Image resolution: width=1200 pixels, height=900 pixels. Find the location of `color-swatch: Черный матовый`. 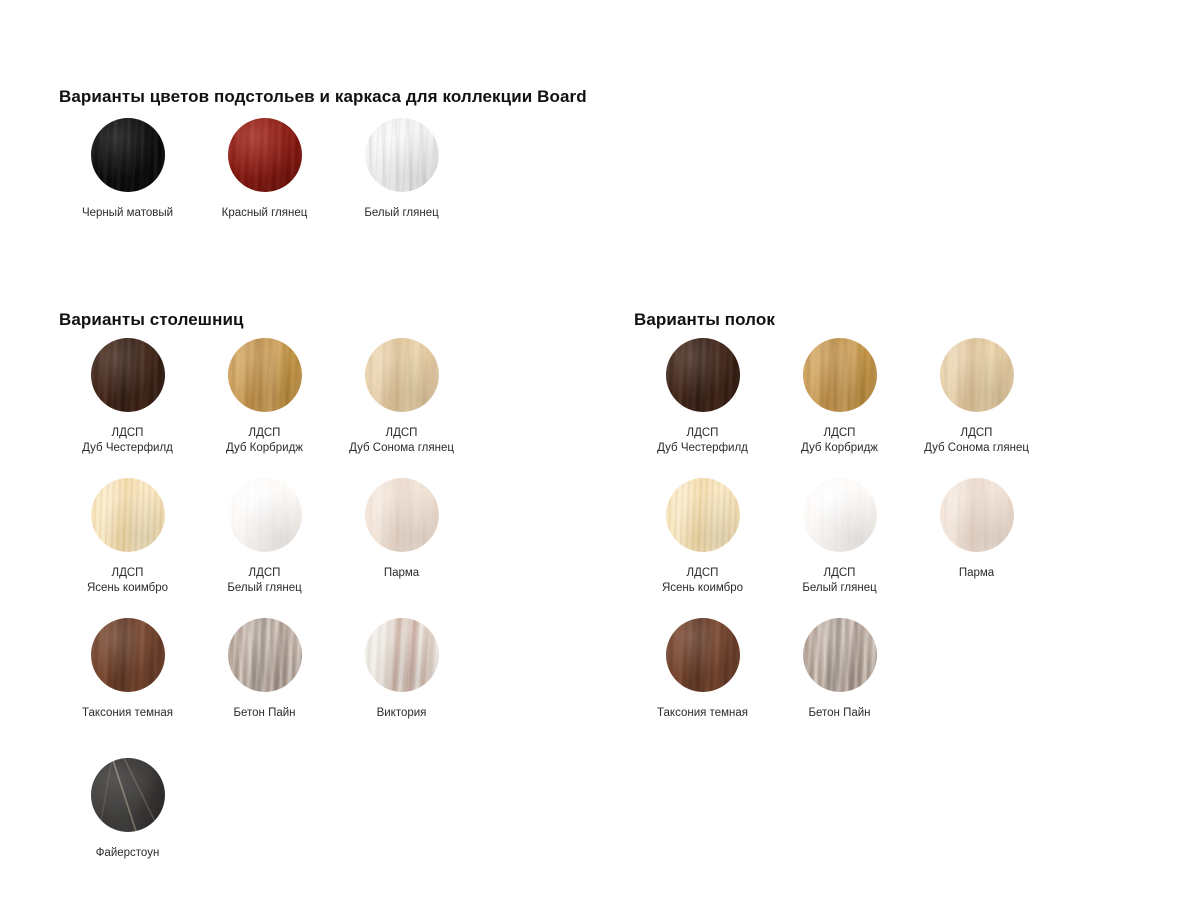

color-swatch: Черный матовый is located at coordinates (127, 188).